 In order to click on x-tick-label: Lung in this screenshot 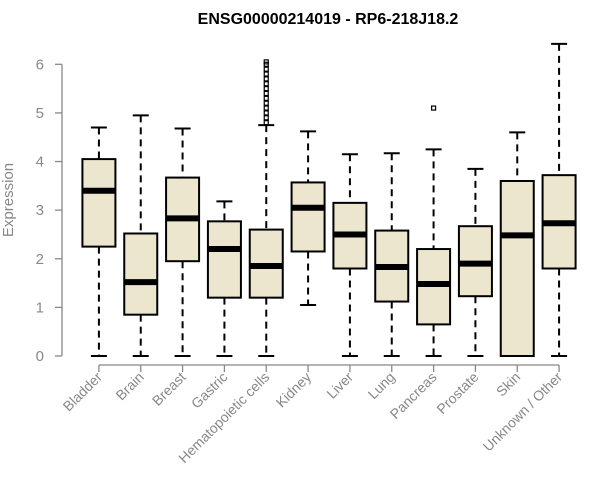, I will do `click(381, 385)`.